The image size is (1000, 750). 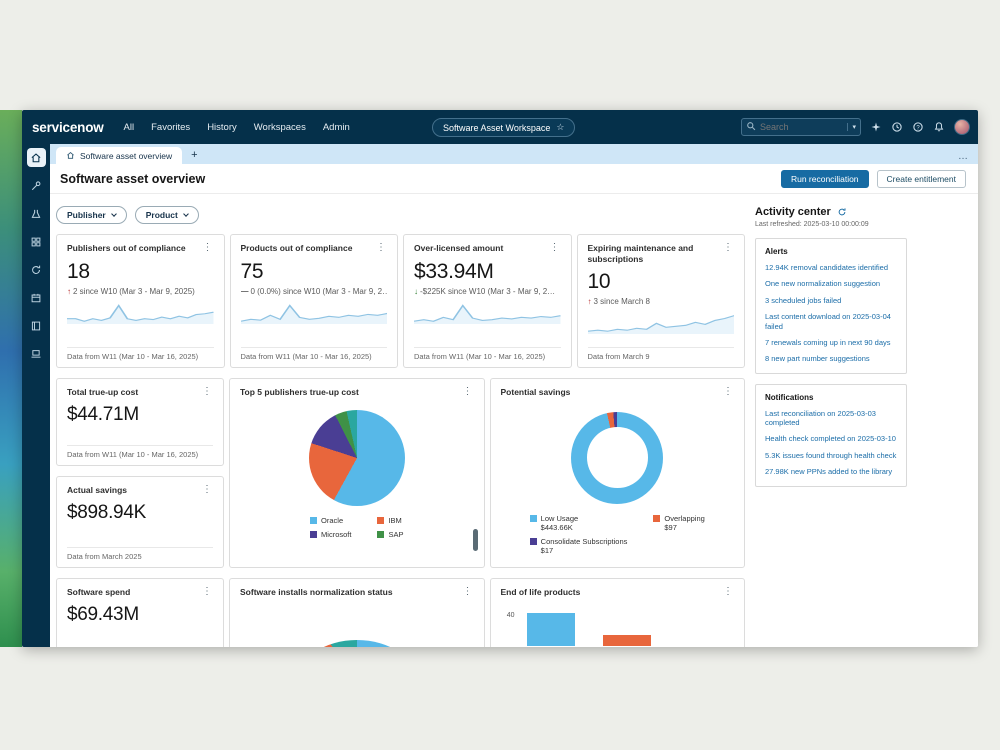 I want to click on tab-software-asset-overview: Software asset overview, so click(x=119, y=155).